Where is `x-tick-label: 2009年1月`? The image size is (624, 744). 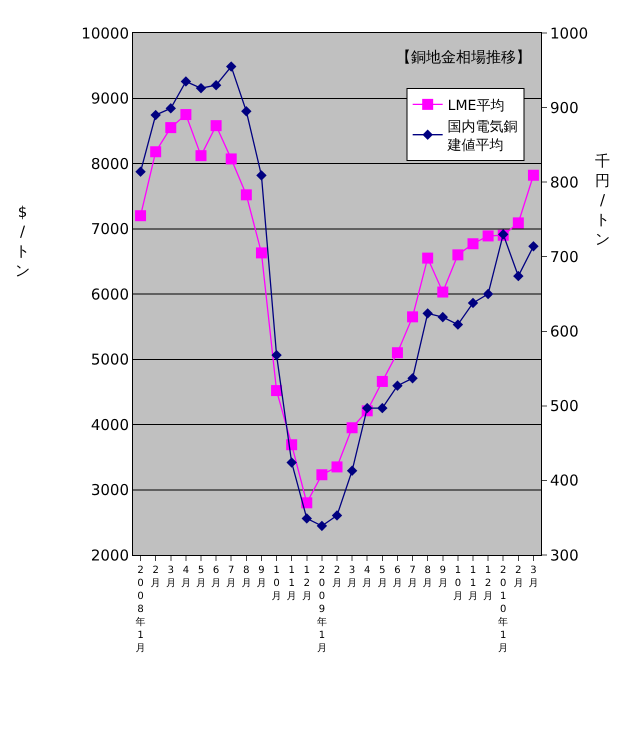
x-tick-label: 2009年1月 is located at coordinates (321, 609).